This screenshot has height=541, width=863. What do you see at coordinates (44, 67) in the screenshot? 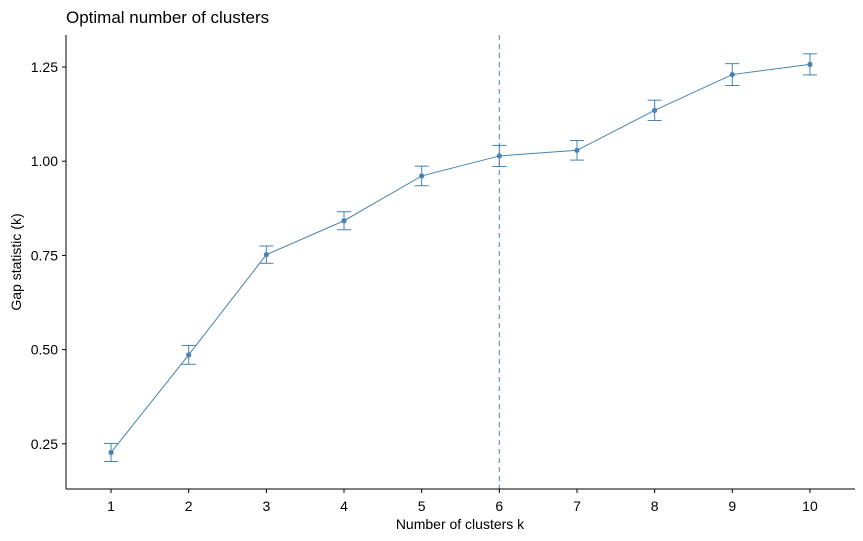
I see `y-tick-label: 1.25` at bounding box center [44, 67].